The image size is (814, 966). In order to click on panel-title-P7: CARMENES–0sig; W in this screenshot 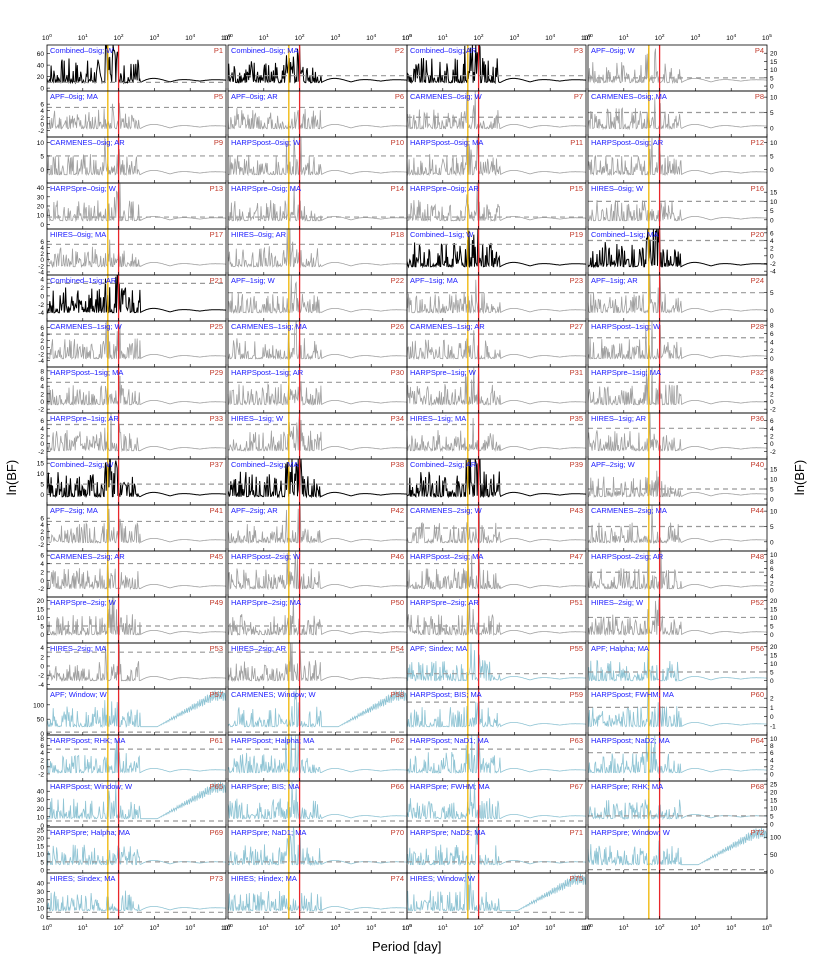, I will do `click(446, 96)`.